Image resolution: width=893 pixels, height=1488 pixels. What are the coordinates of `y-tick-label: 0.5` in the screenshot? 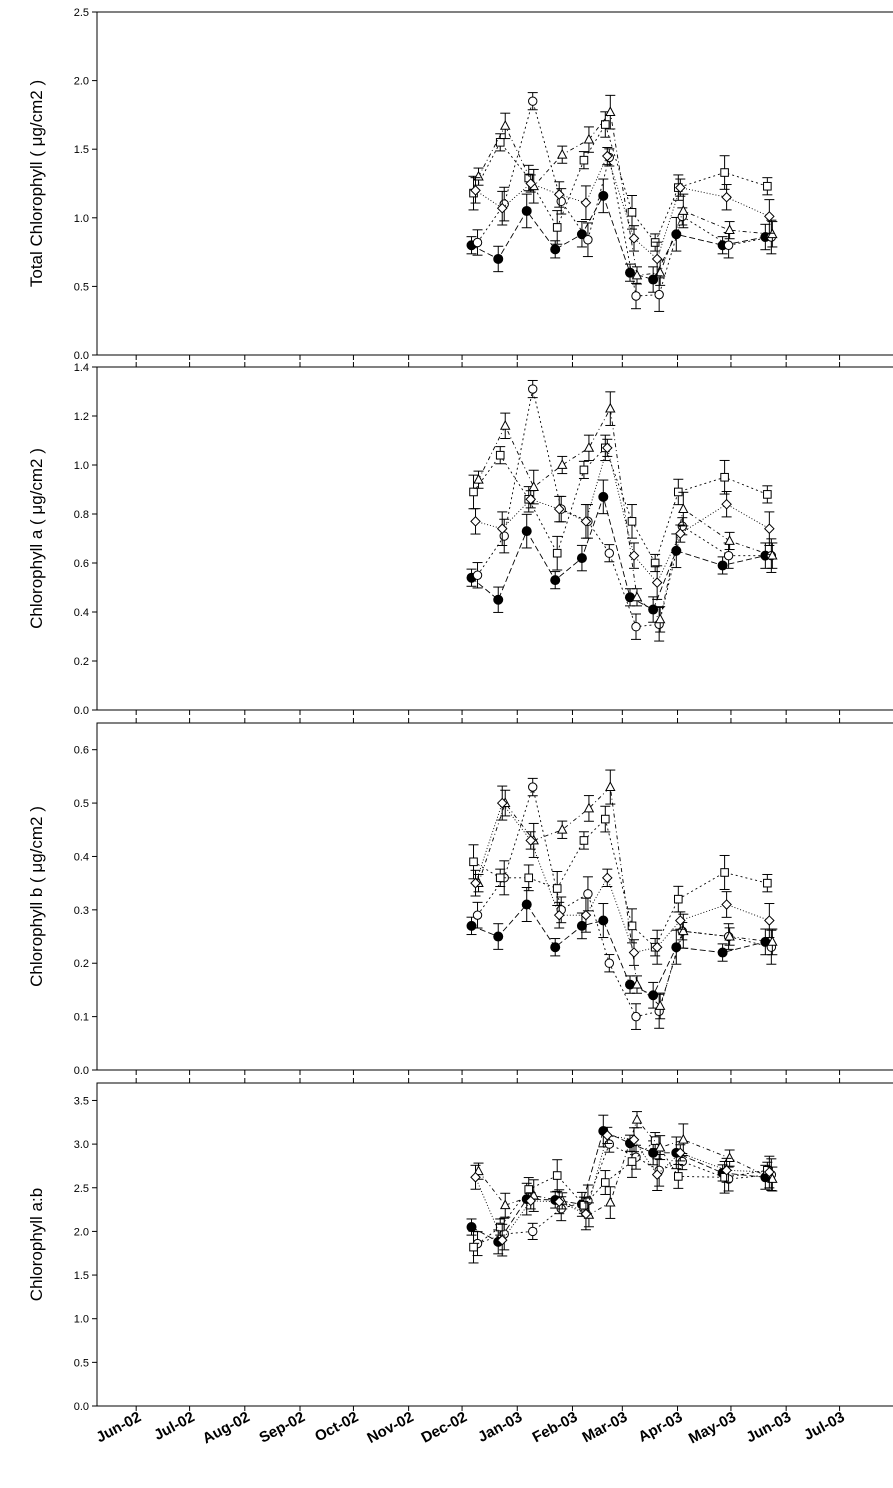 It's located at (81, 287).